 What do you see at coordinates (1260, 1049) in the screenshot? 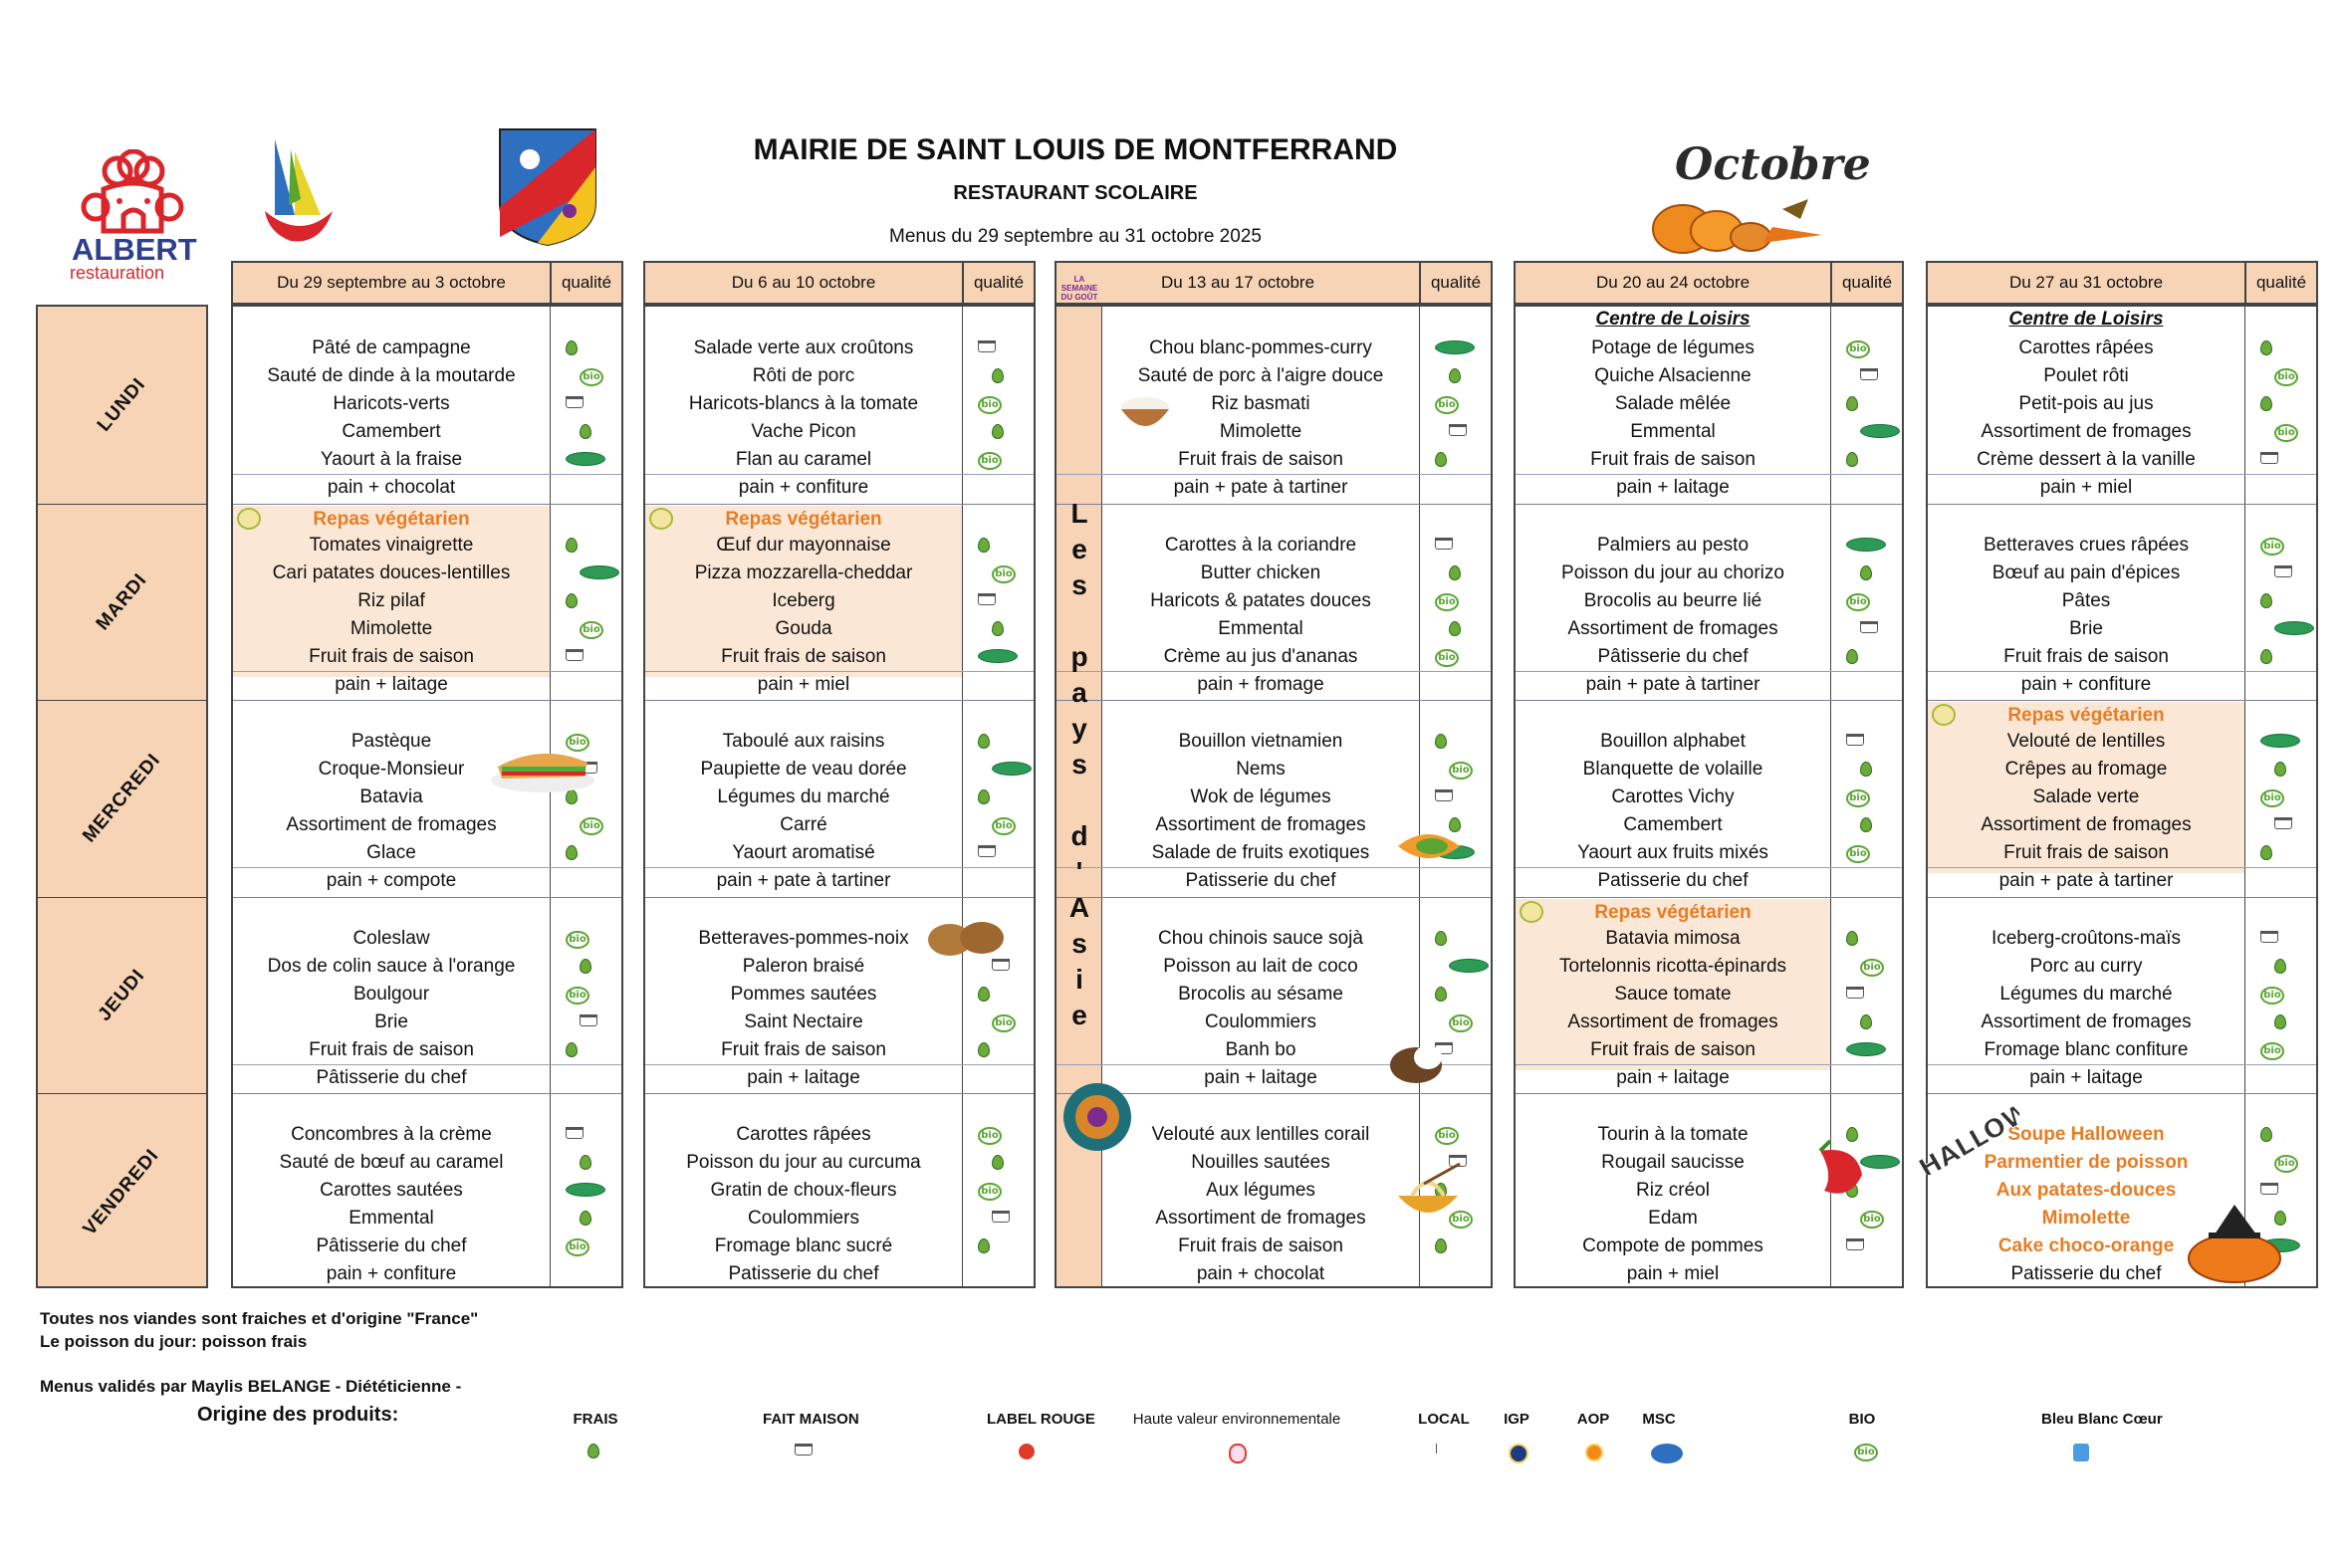
I see `menu-item: Banh bo` at bounding box center [1260, 1049].